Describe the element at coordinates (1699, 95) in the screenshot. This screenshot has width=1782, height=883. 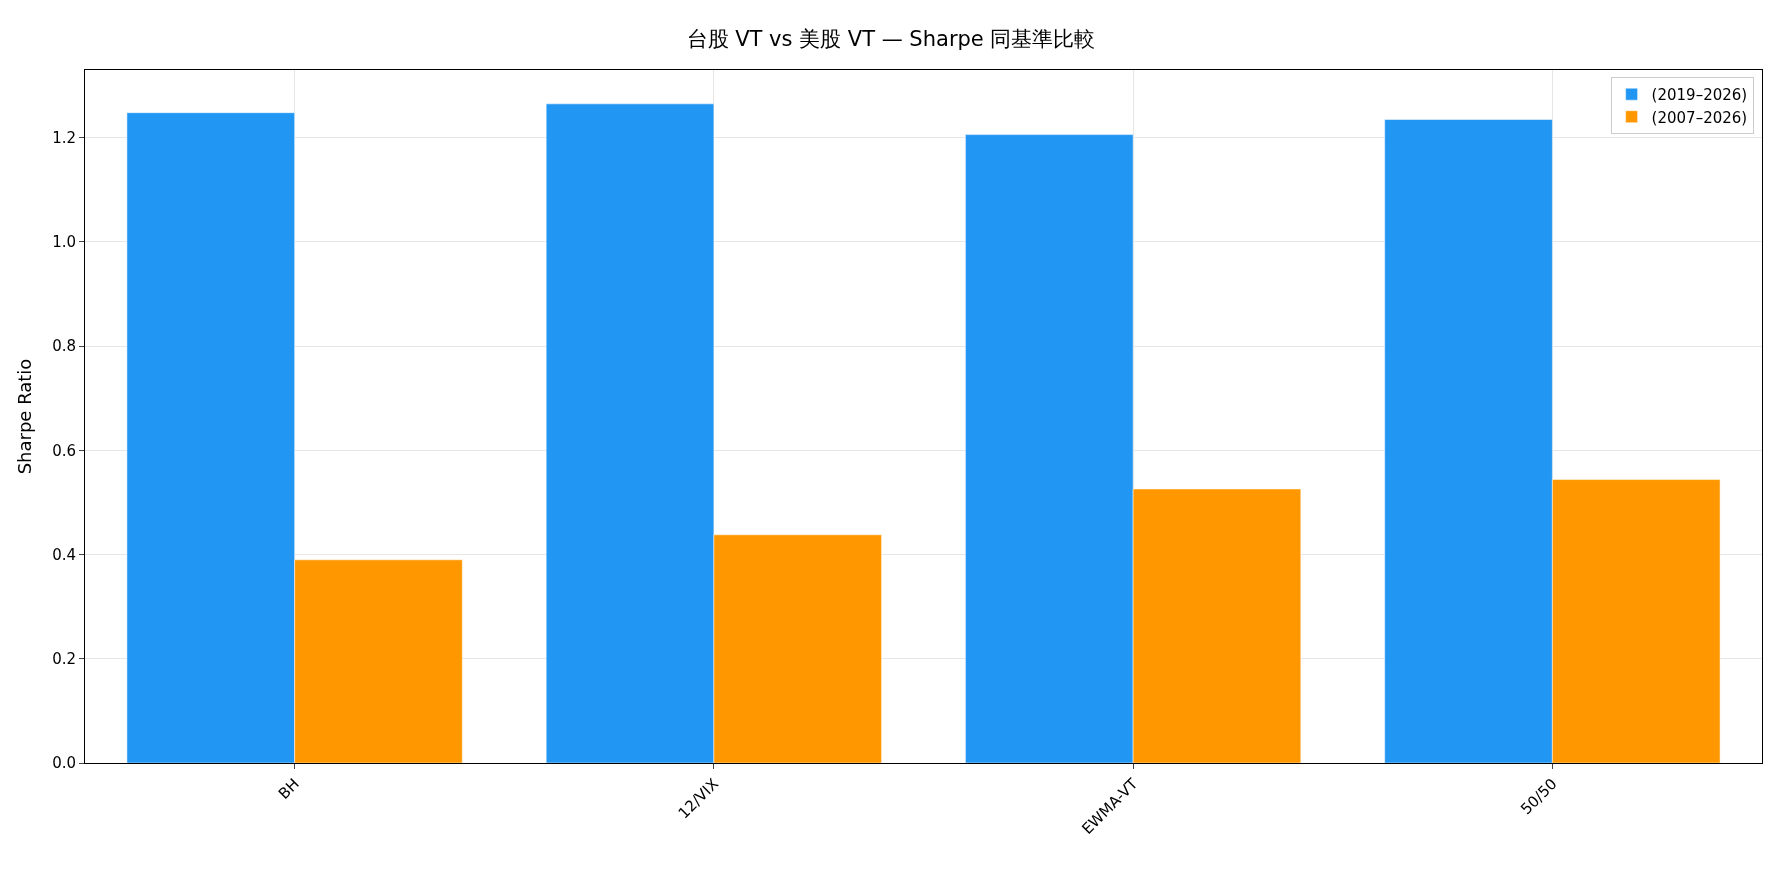
I see `legend-label: (2019–2026)` at that location.